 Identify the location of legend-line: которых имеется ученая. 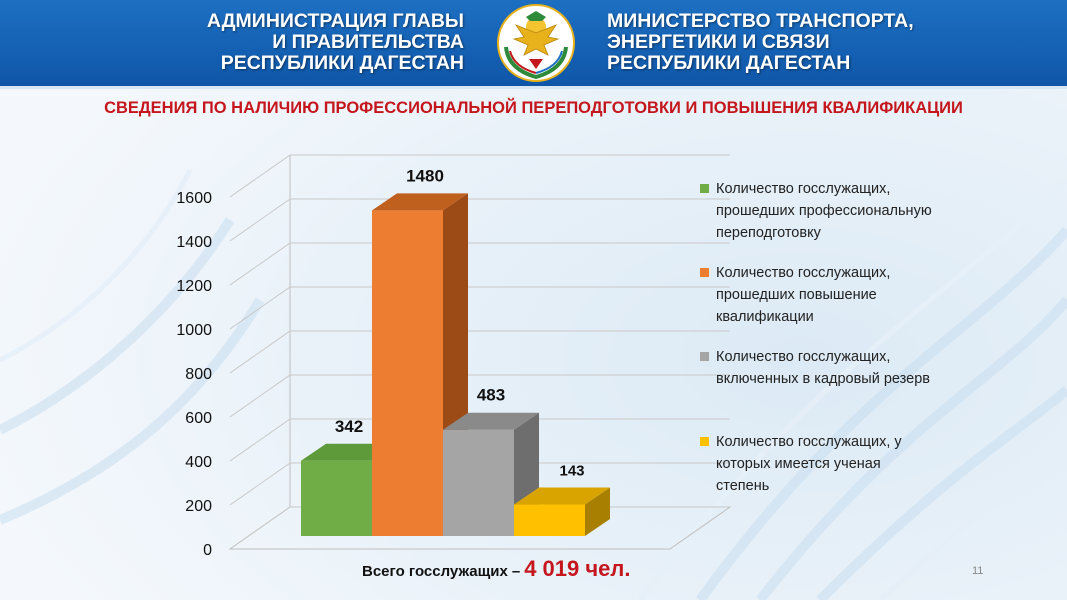
(798, 464).